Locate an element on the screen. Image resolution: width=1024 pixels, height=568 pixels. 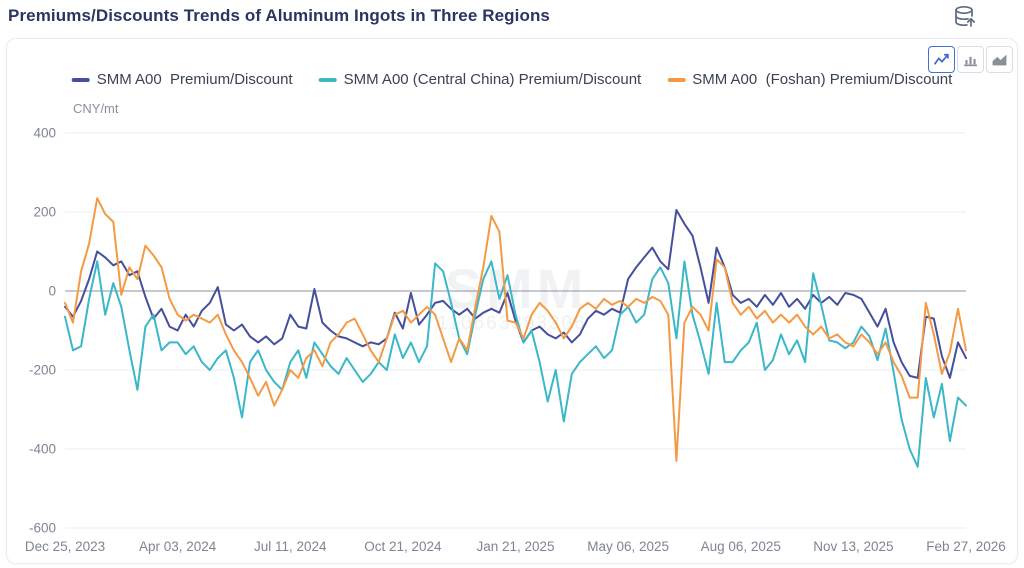
y-tick-label: -600 is located at coordinates (42, 528).